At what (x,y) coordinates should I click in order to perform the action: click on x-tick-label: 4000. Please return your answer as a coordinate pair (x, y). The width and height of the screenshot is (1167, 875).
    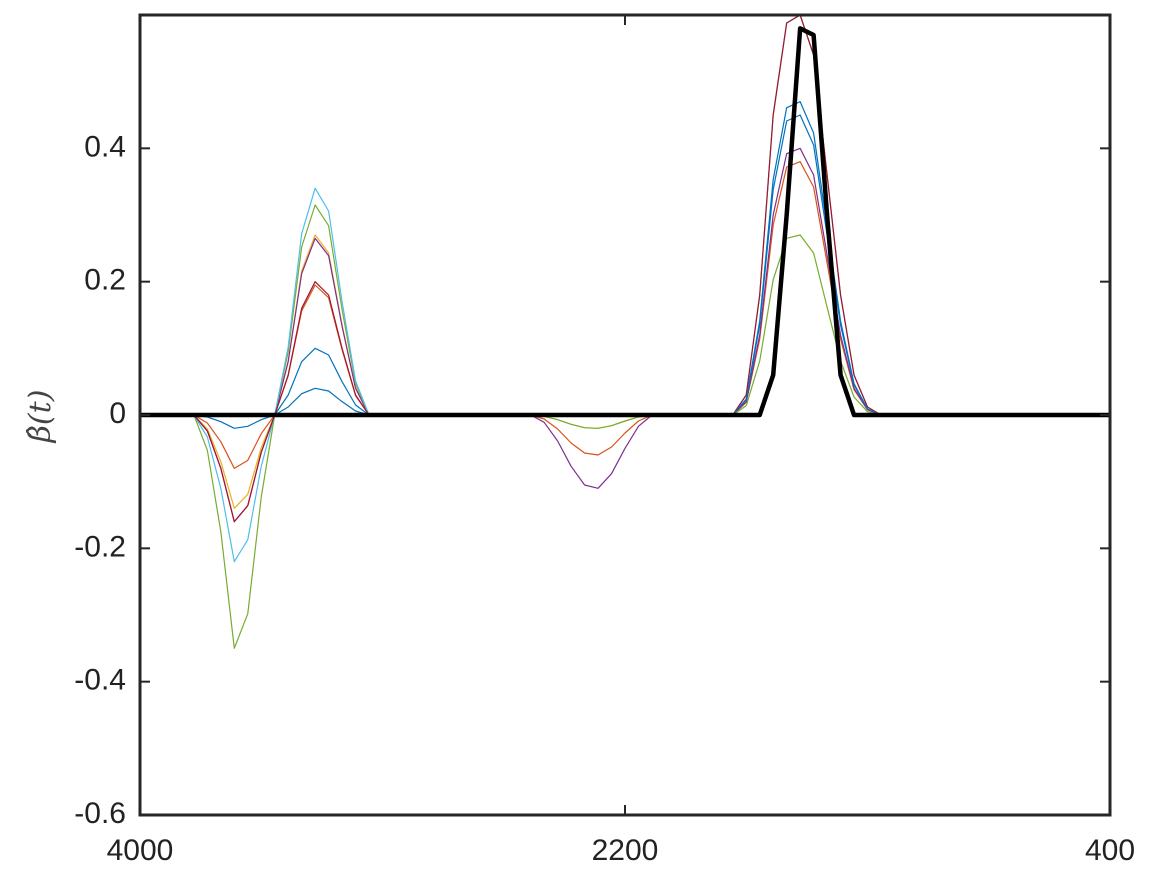
    Looking at the image, I should click on (140, 850).